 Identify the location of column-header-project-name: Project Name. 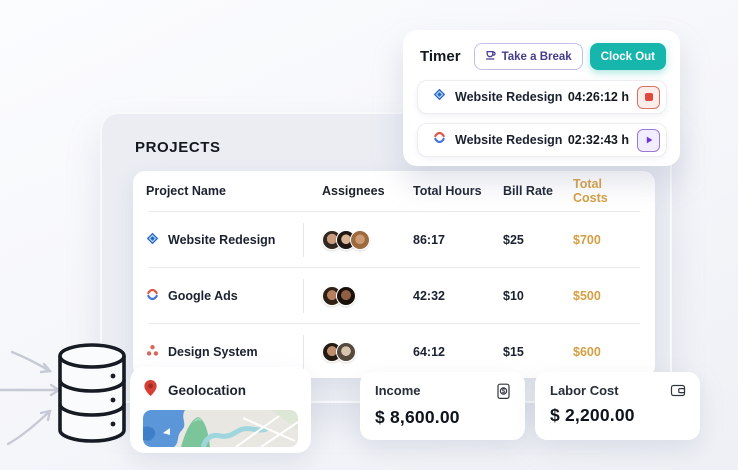
(186, 191).